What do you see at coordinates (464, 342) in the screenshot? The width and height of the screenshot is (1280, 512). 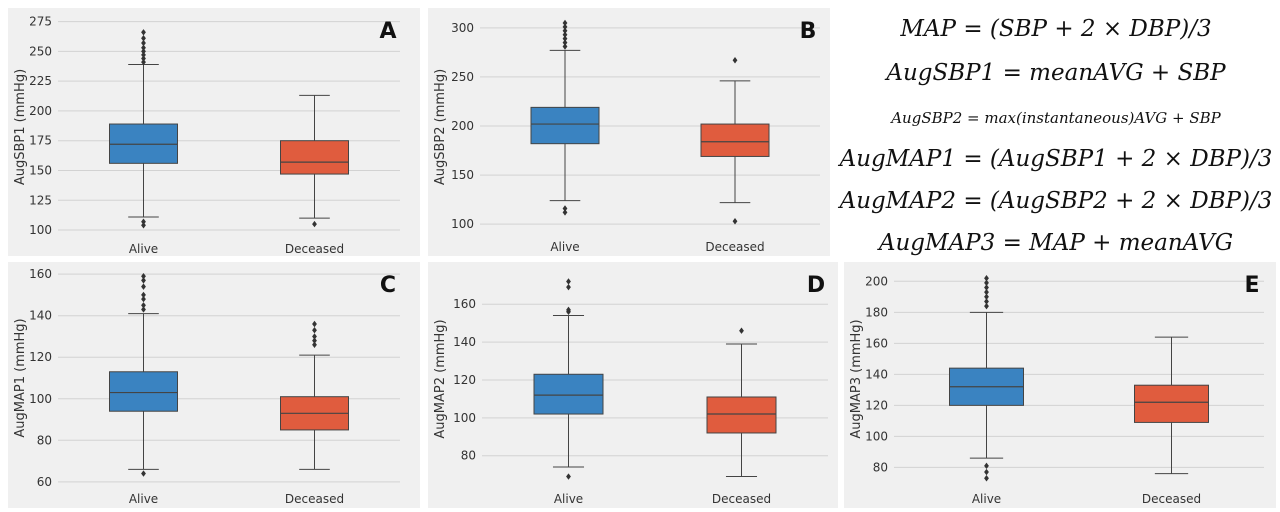 I see `y-tick-label: 140` at bounding box center [464, 342].